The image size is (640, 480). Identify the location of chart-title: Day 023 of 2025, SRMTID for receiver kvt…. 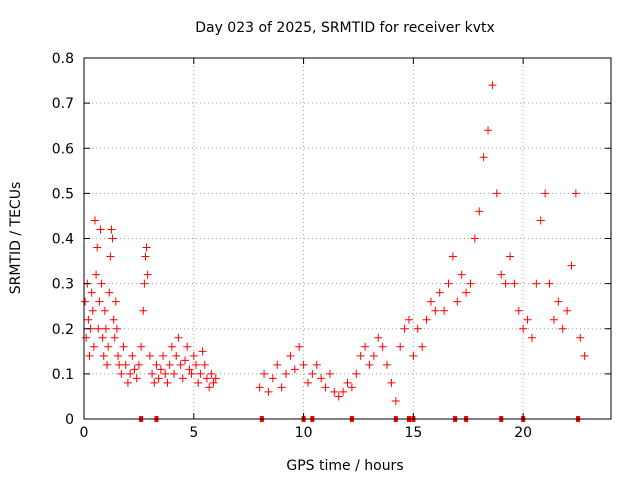
(345, 28).